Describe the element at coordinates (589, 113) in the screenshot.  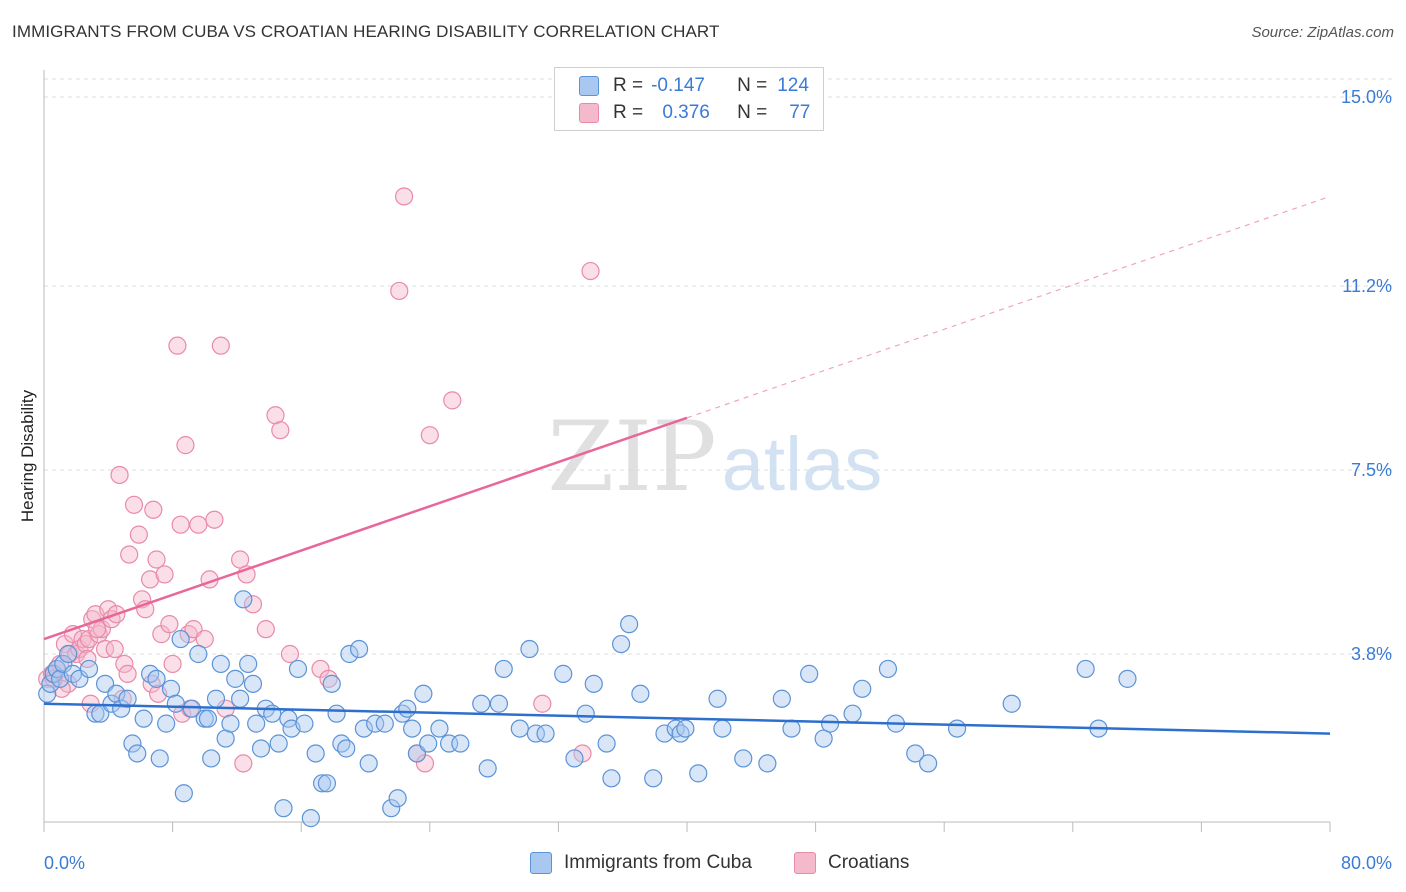
I see `croatians-swatch` at that location.